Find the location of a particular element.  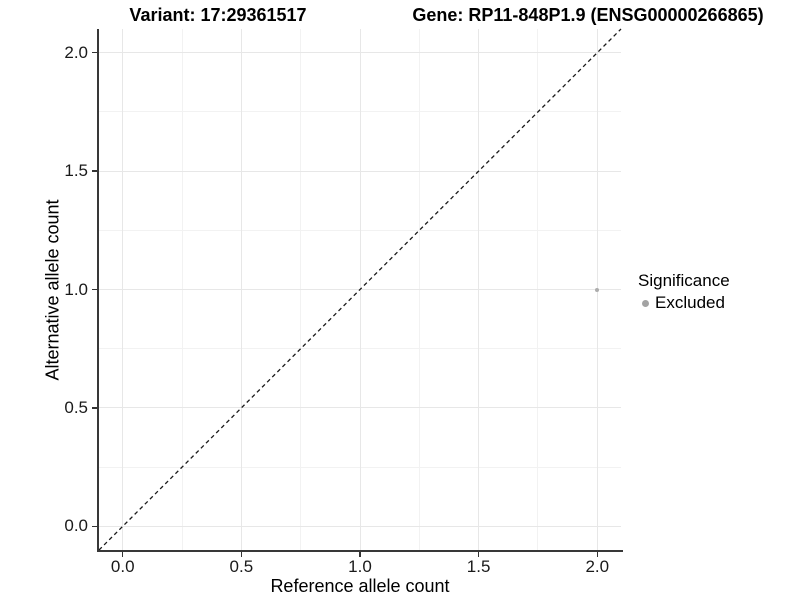

y-axis-line is located at coordinates (98, 290).